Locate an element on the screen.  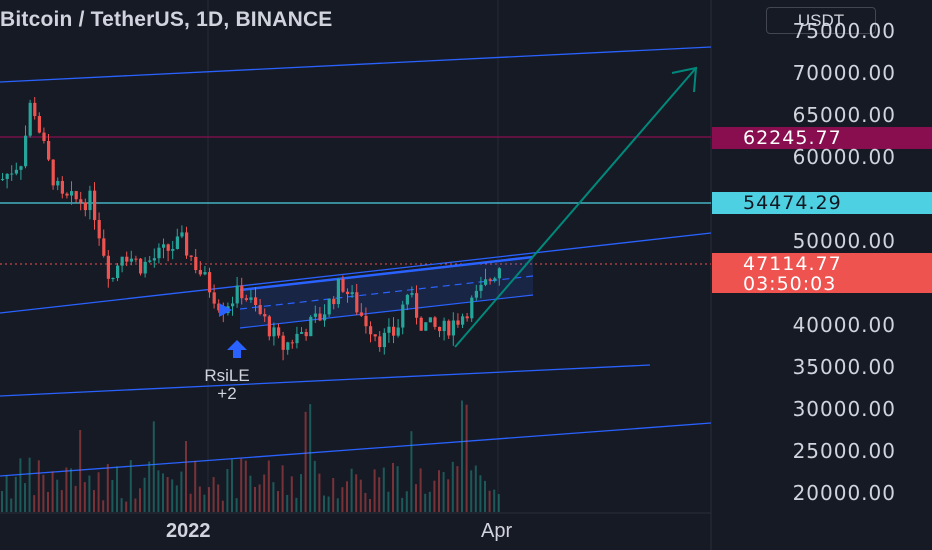
projection-arrow is located at coordinates (576, 207).